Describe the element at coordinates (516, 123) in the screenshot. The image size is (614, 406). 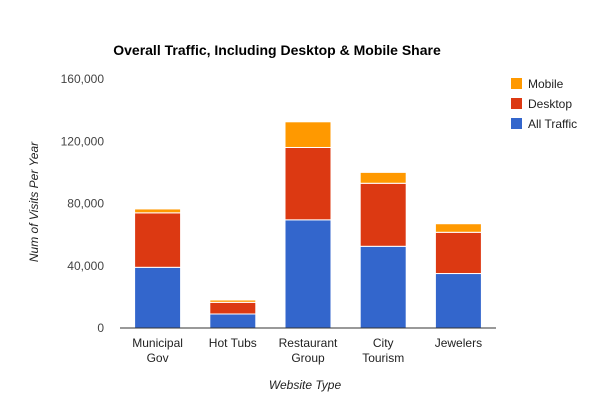
I see `legend-swatch-all-traffic` at that location.